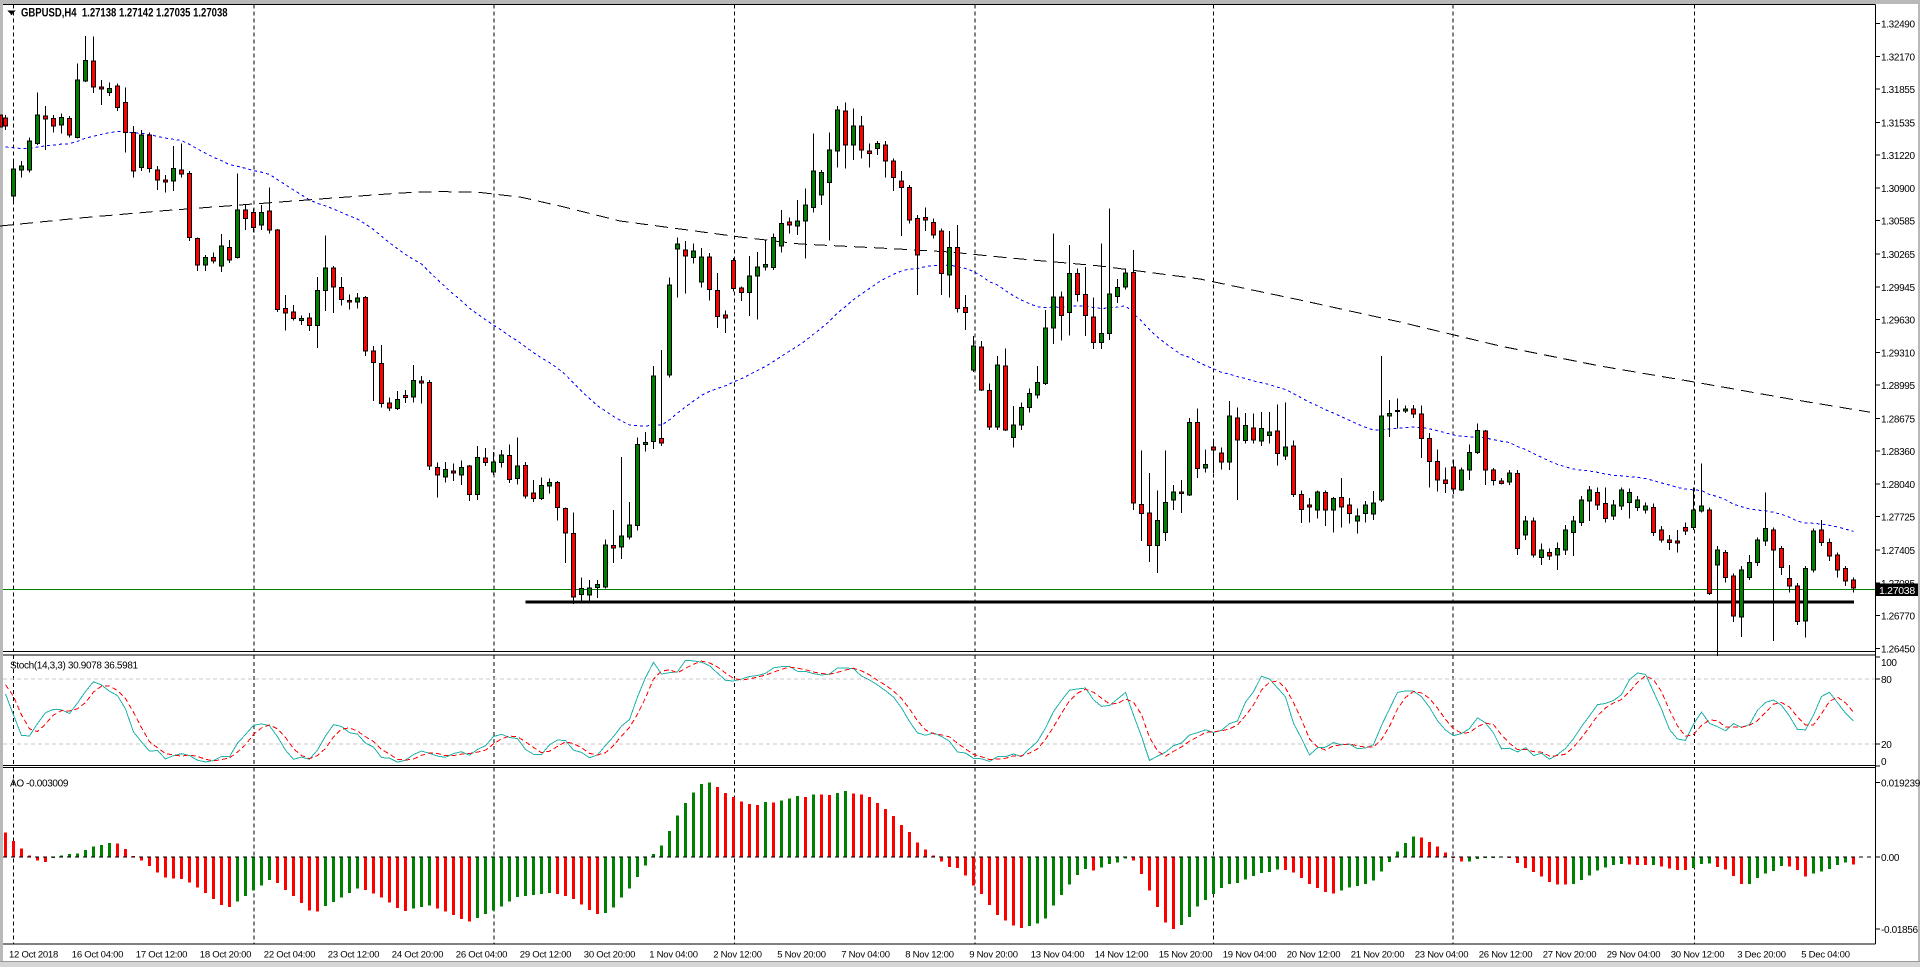 Image resolution: width=1920 pixels, height=967 pixels. Describe the element at coordinates (97, 955) in the screenshot. I see `svg-text: 16 Oct 04:00` at that location.